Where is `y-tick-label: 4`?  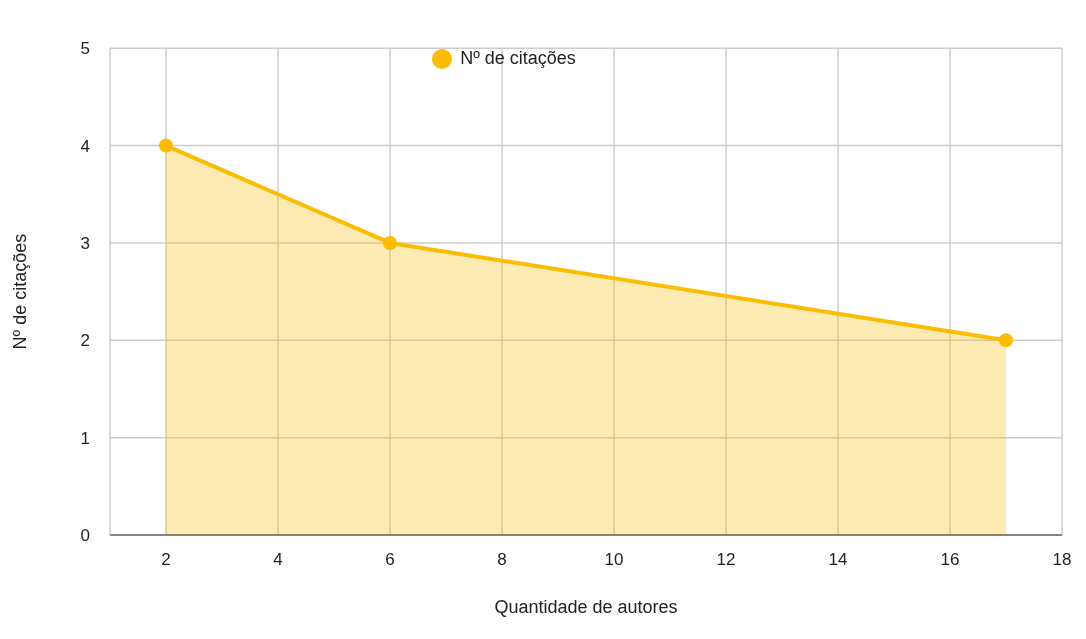
y-tick-label: 4 is located at coordinates (85, 146).